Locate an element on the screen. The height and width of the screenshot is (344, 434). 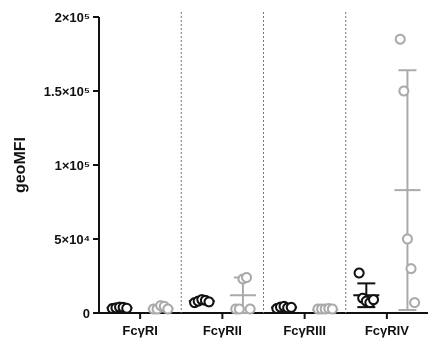
y-ticks: 0 5×10⁴ 1×10⁵ 1.5×10⁵ 2×10⁵ is located at coordinates (71, 165).